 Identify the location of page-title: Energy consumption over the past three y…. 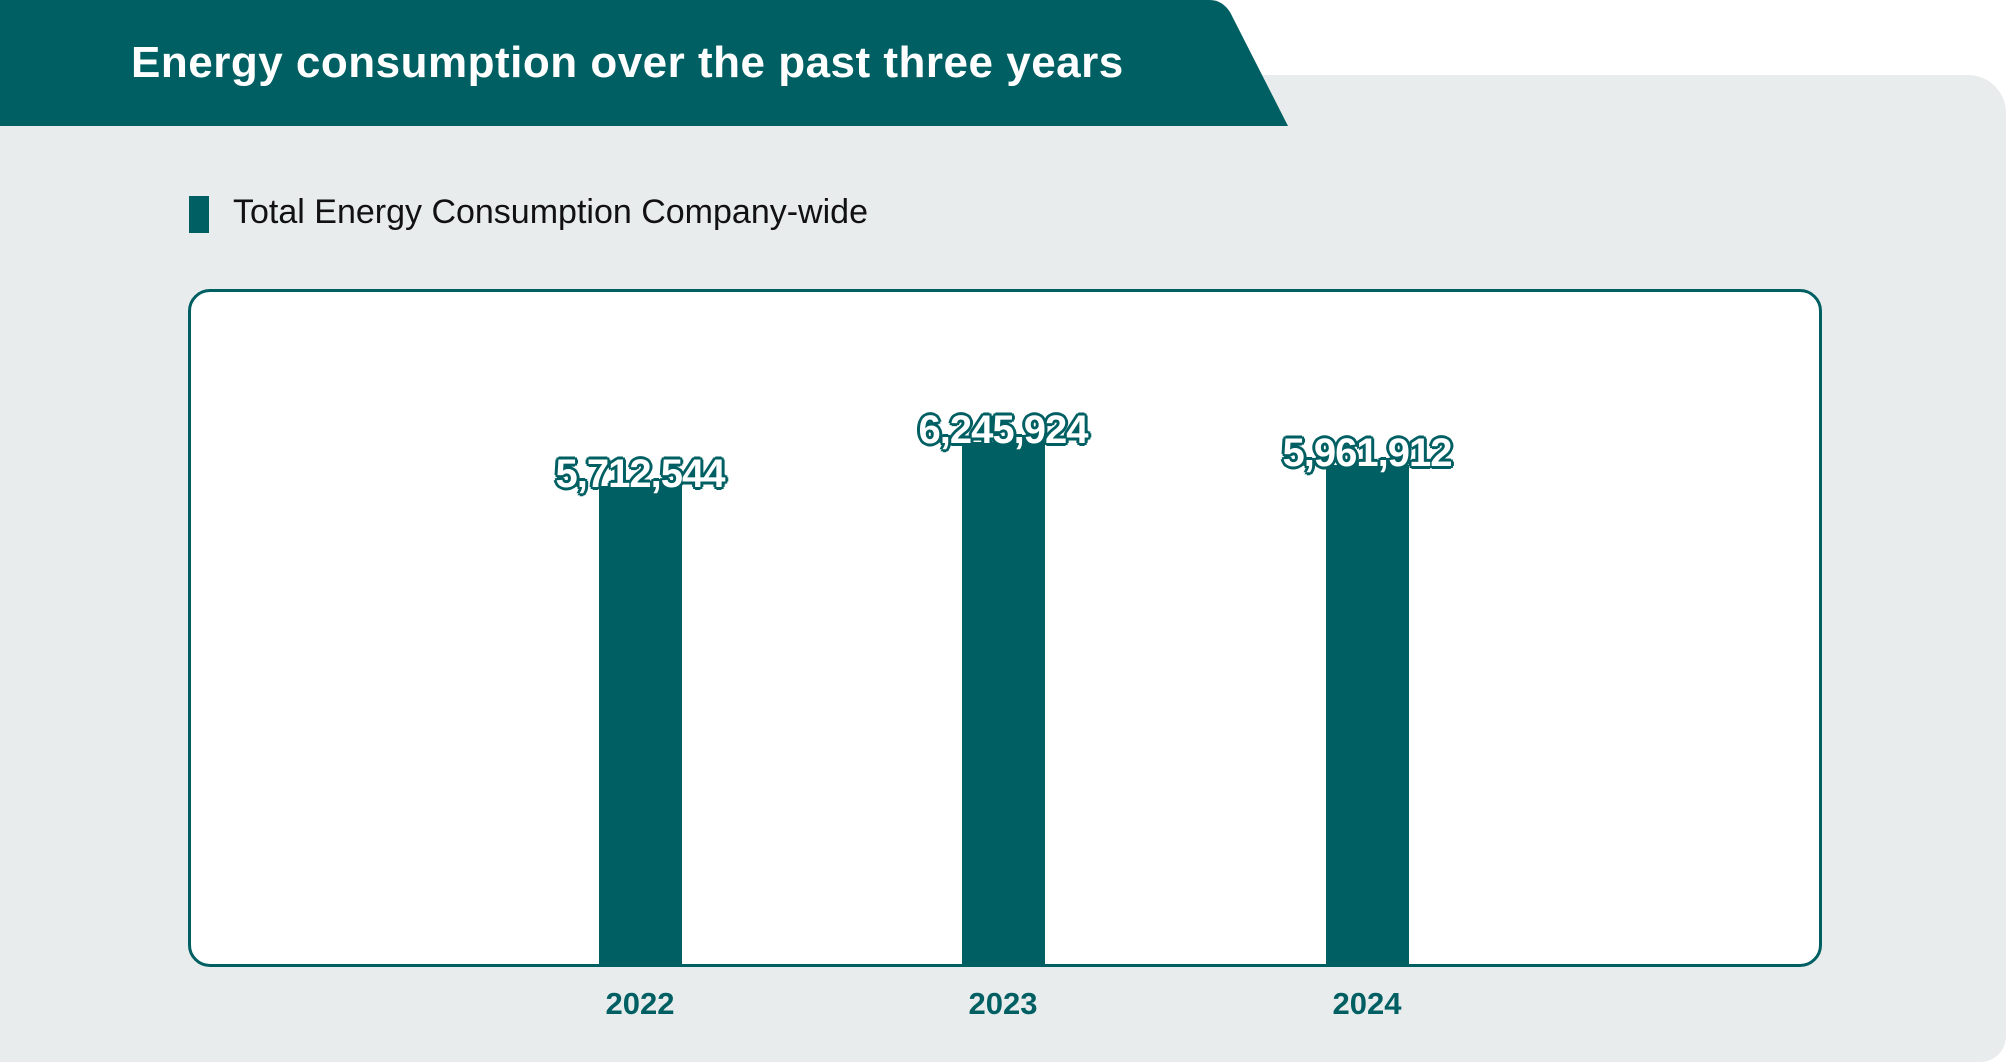
(627, 62).